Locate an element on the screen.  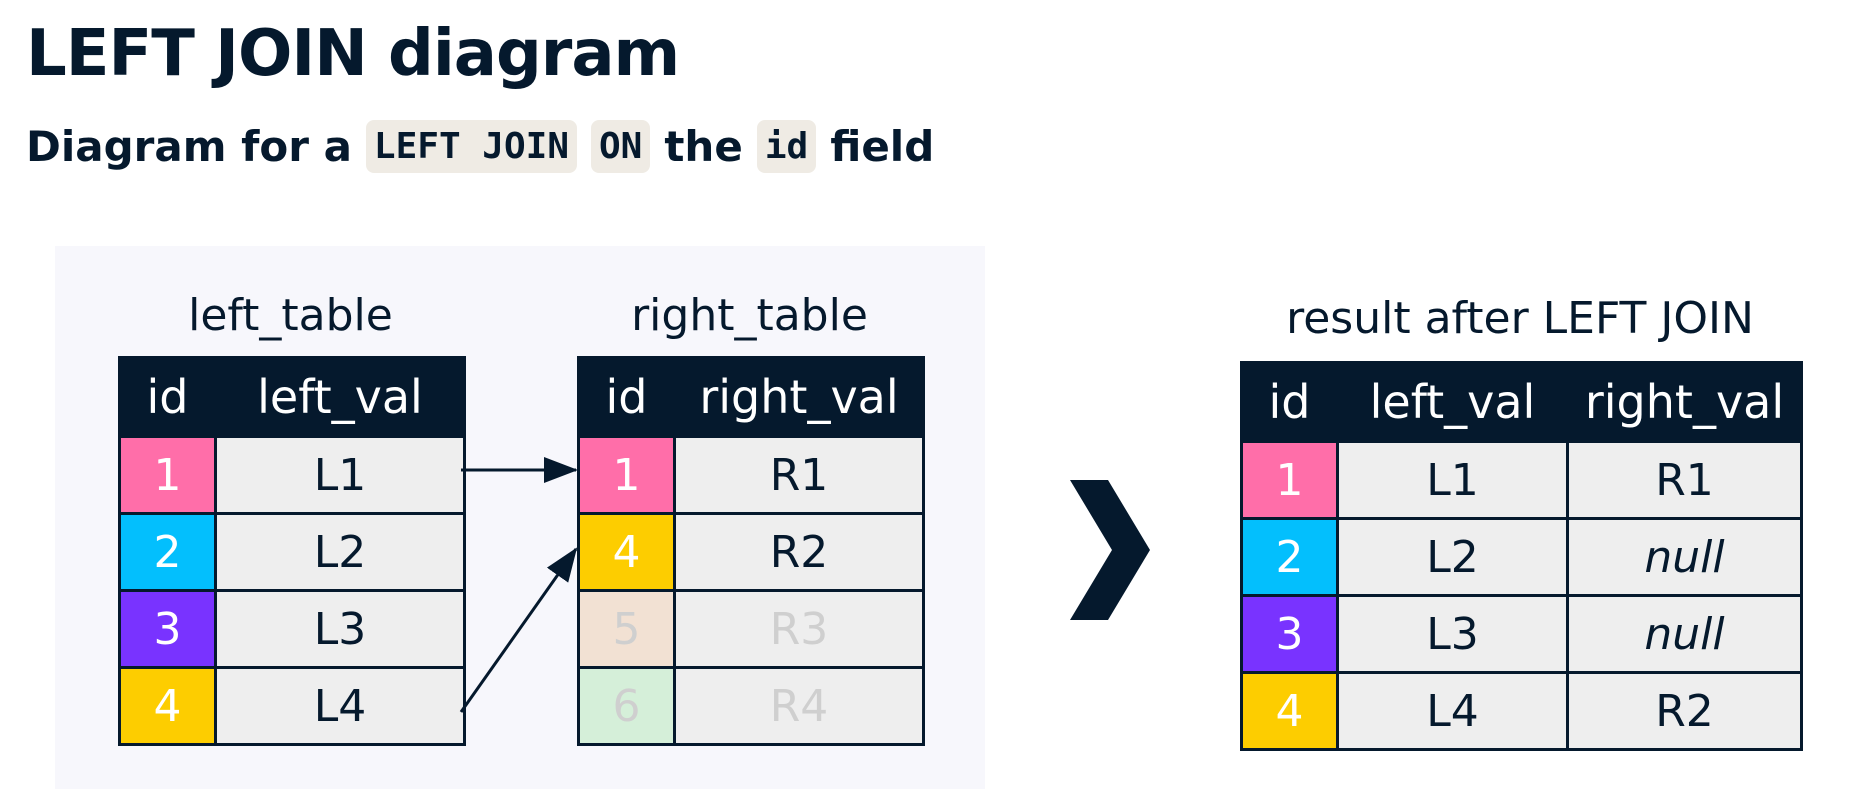
result-table-right-cell: R2 is located at coordinates (1684, 711).